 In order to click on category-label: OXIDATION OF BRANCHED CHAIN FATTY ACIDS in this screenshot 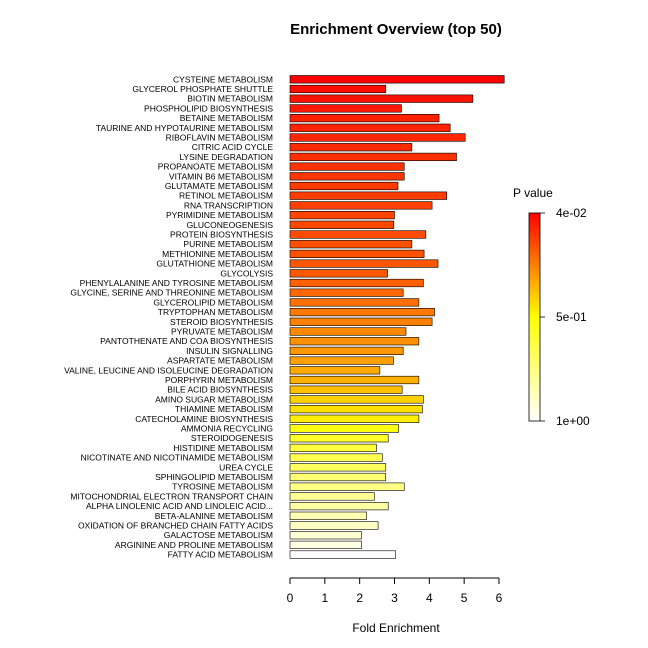, I will do `click(175, 526)`.